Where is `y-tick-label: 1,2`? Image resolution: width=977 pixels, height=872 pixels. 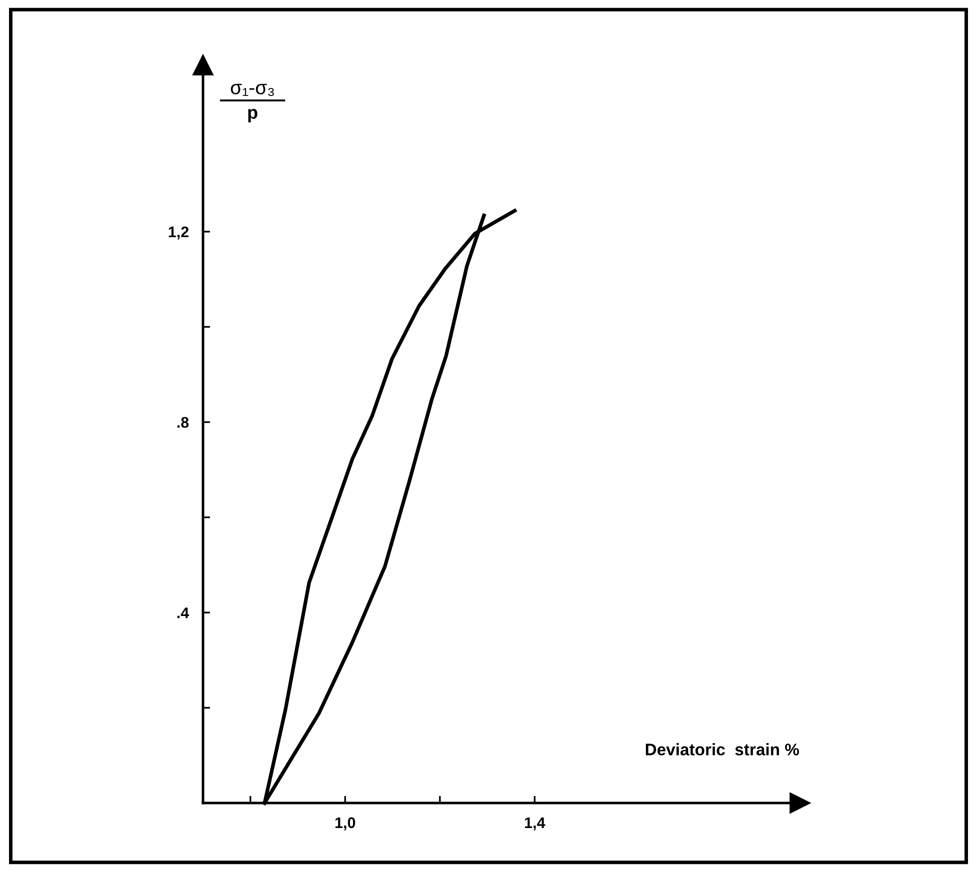 y-tick-label: 1,2 is located at coordinates (178, 233).